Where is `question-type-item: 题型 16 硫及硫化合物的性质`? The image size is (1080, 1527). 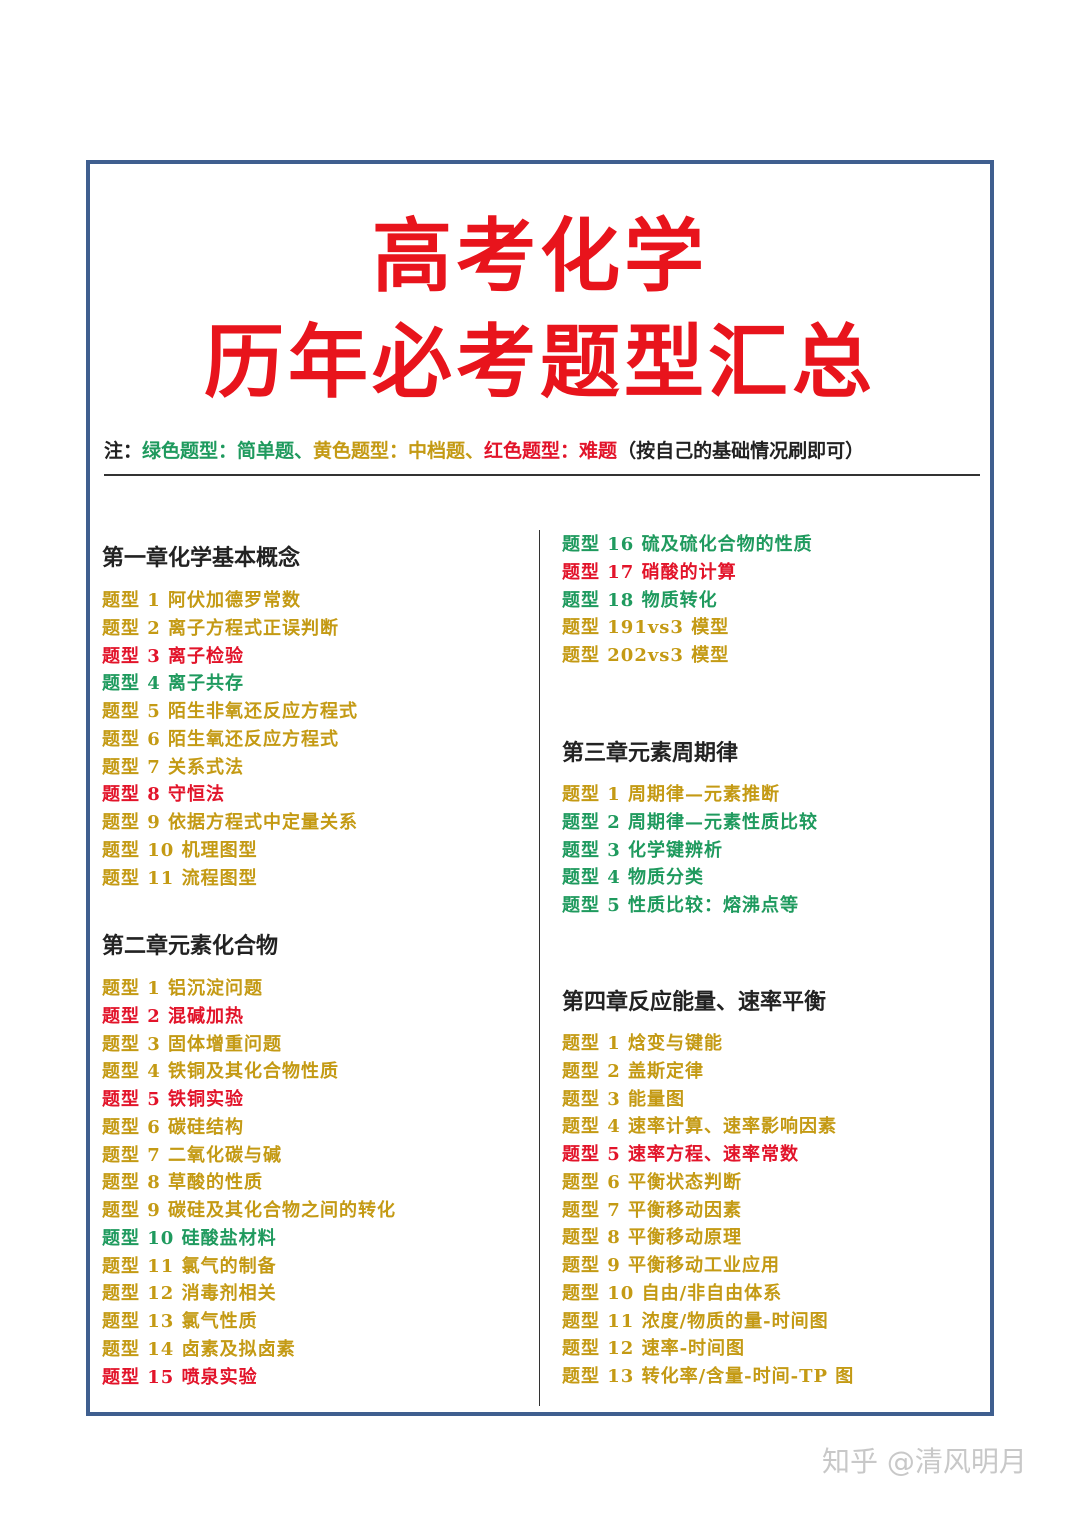 question-type-item: 题型 16 硫及硫化合物的性质 is located at coordinates (687, 544).